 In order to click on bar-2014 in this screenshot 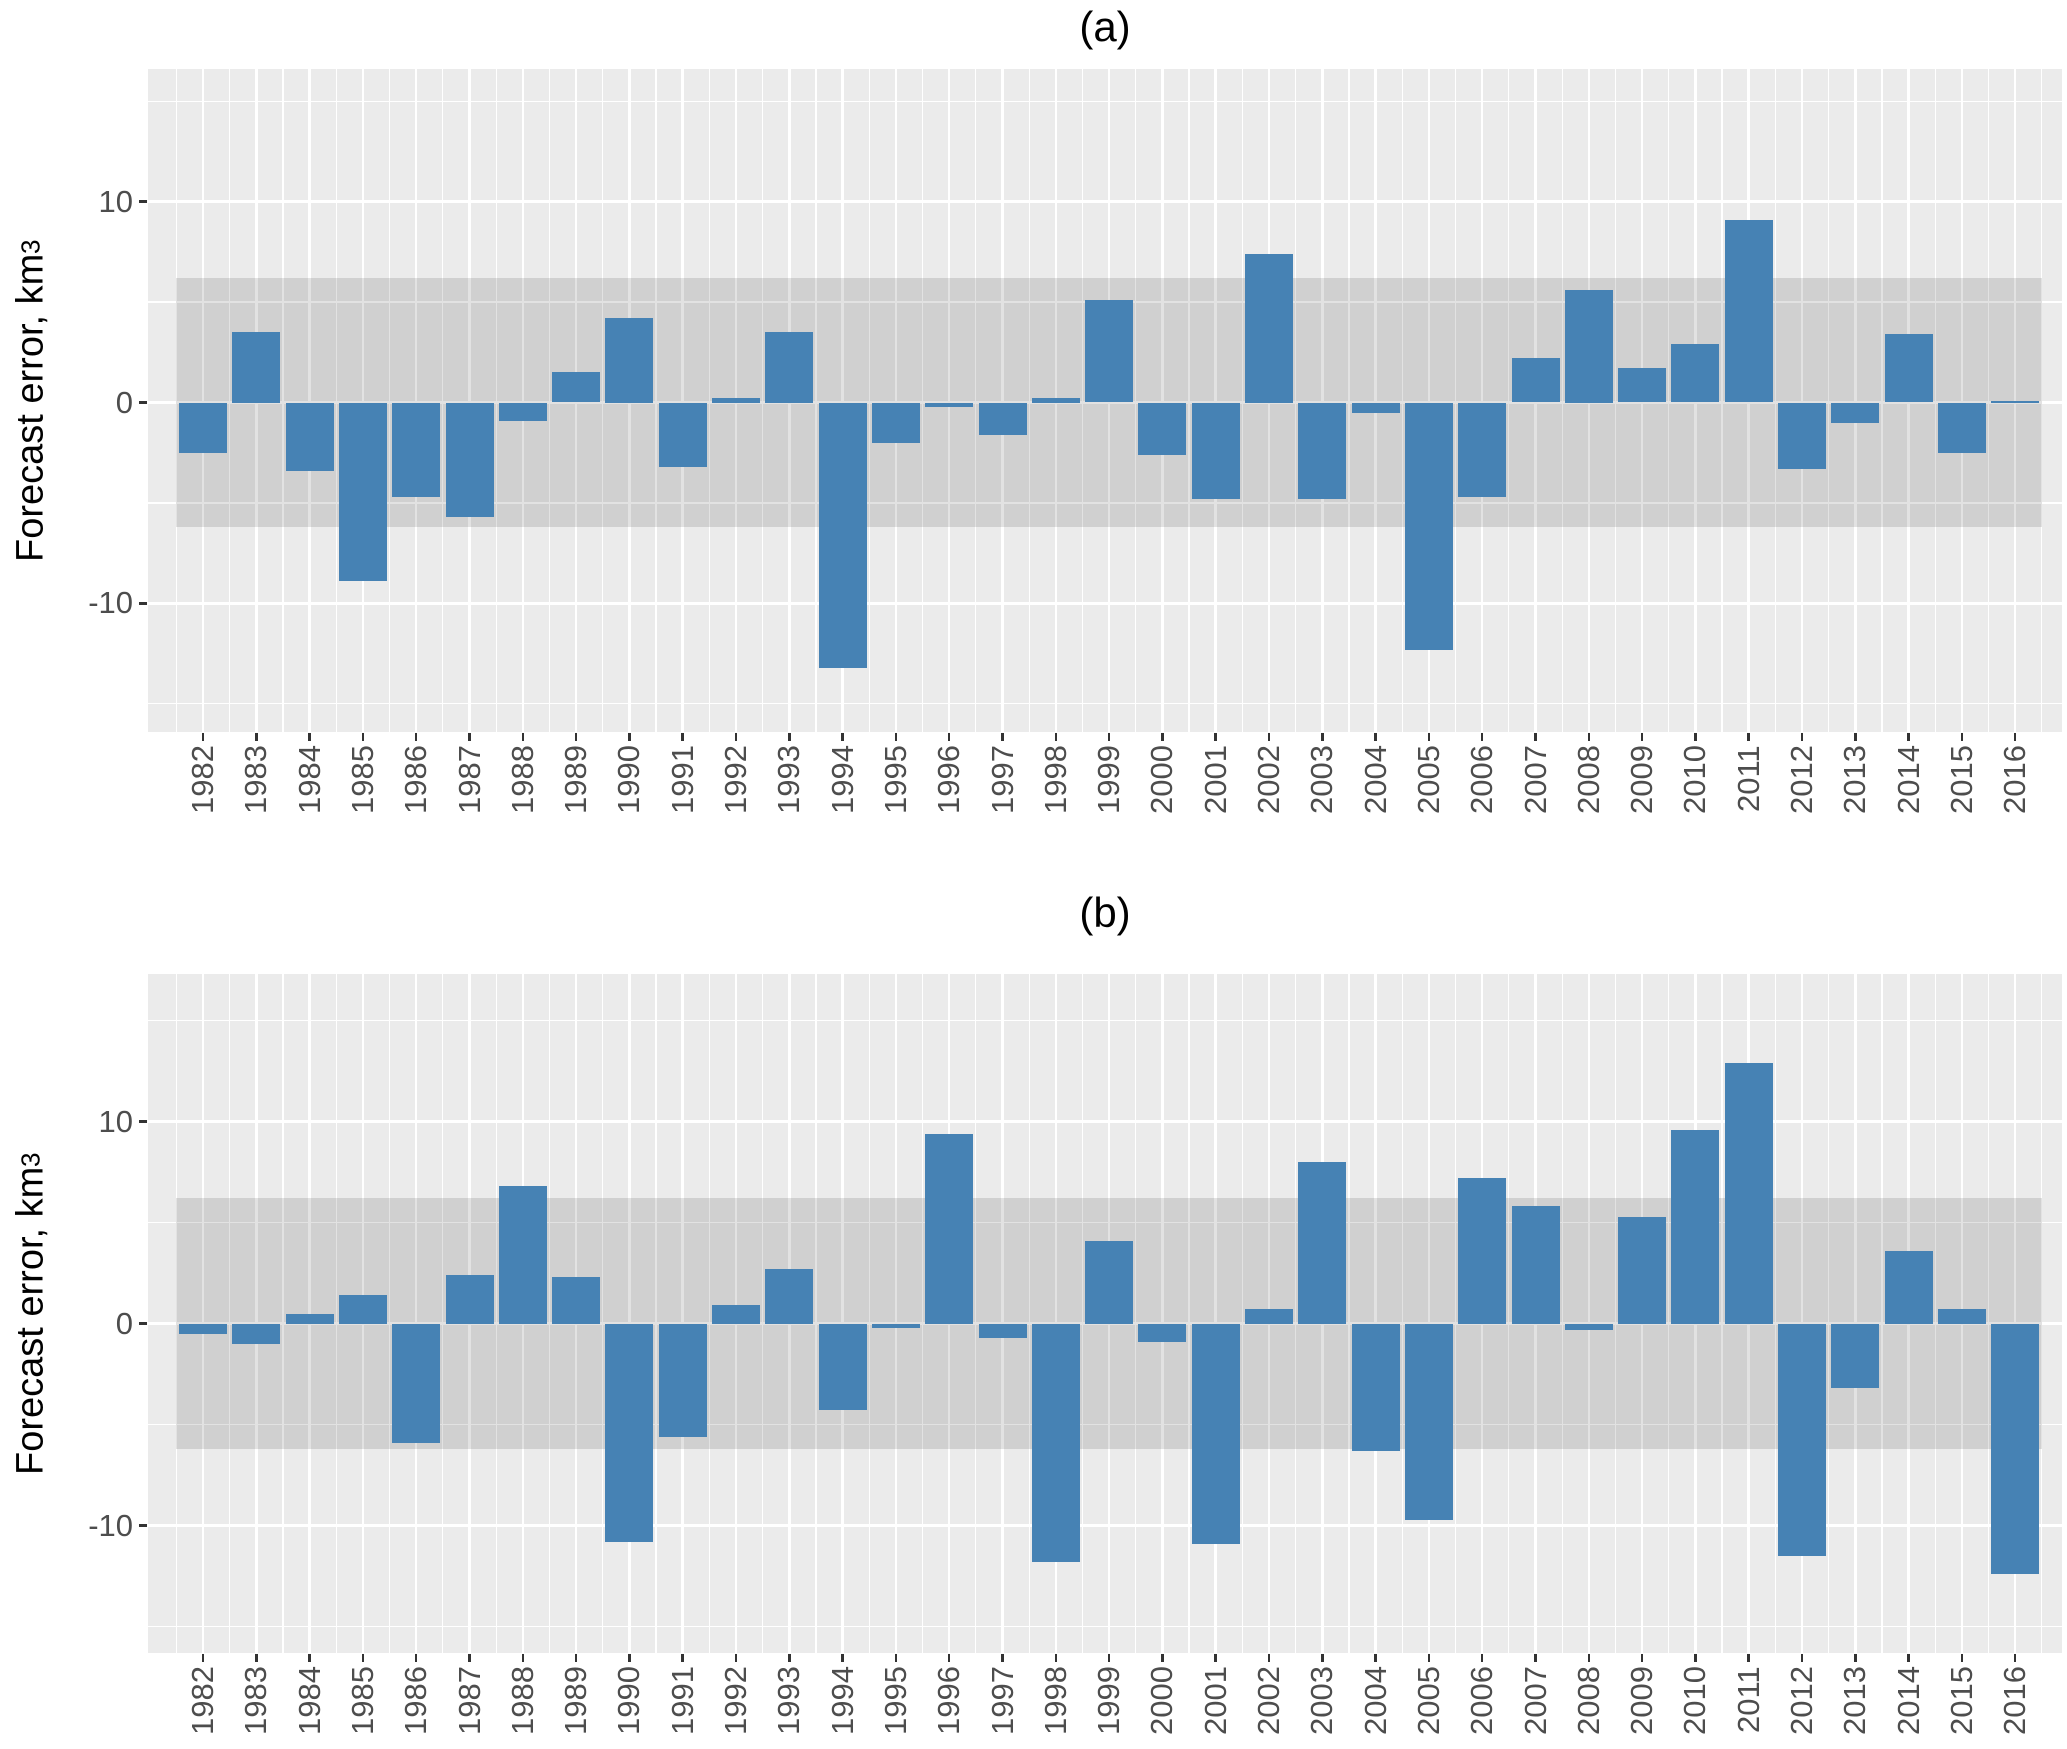, I will do `click(1908, 368)`.